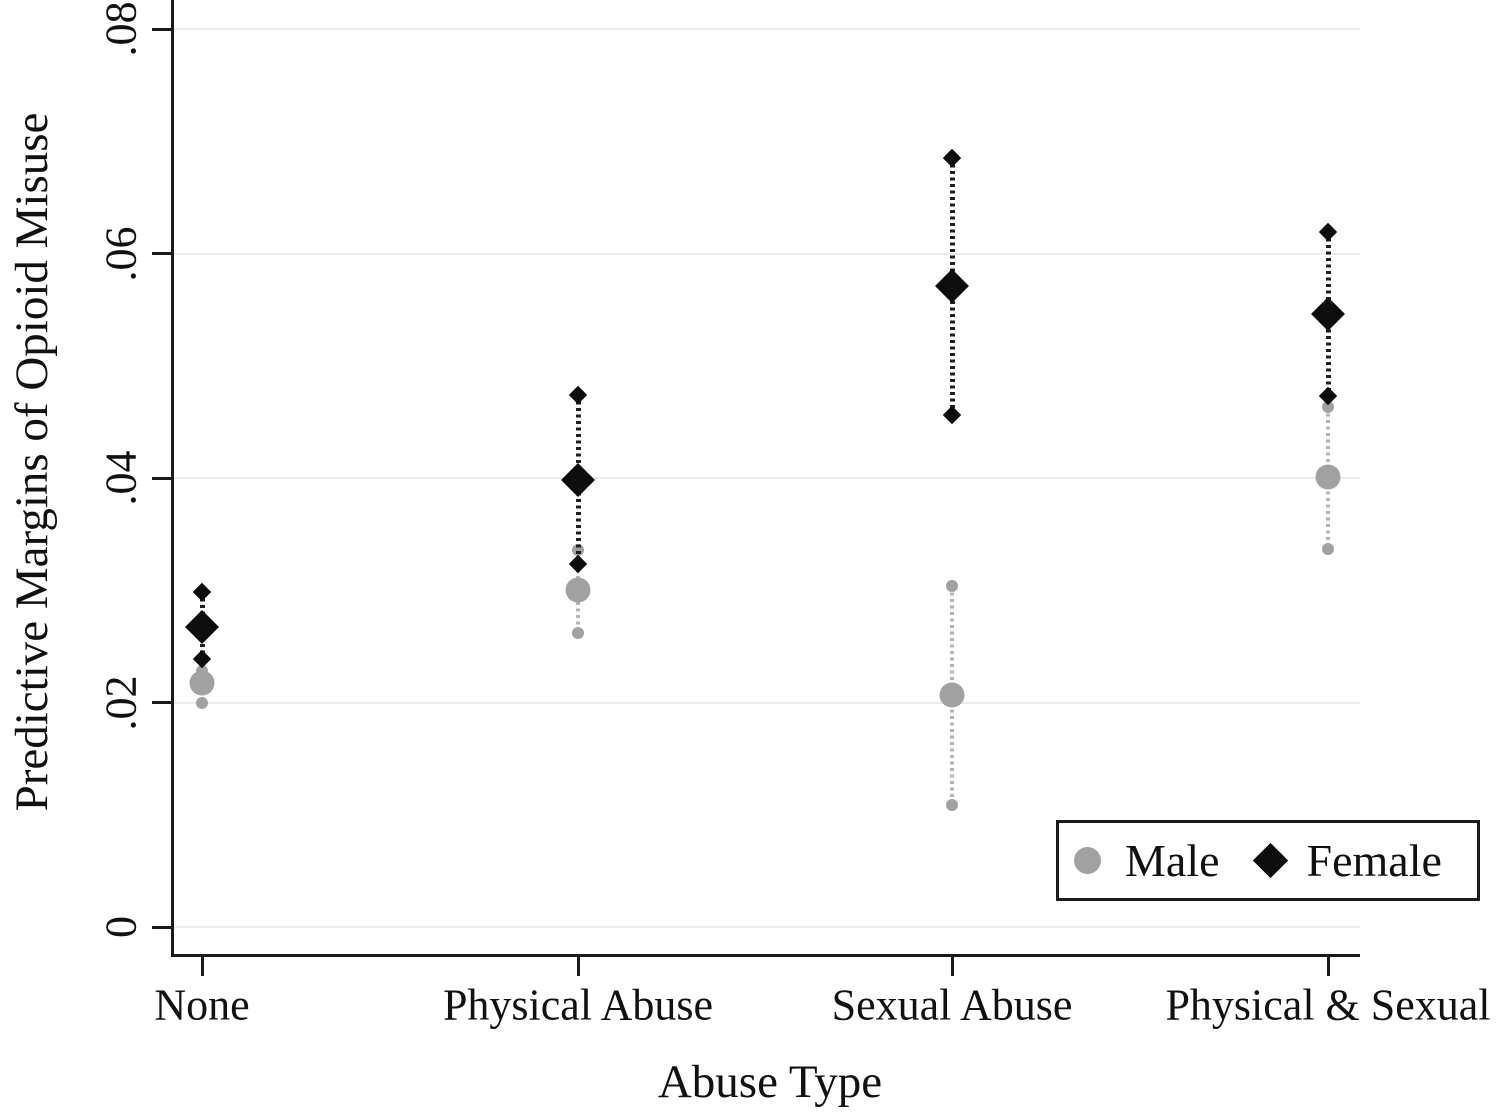  What do you see at coordinates (1087, 860) in the screenshot?
I see `male-circle-icon` at bounding box center [1087, 860].